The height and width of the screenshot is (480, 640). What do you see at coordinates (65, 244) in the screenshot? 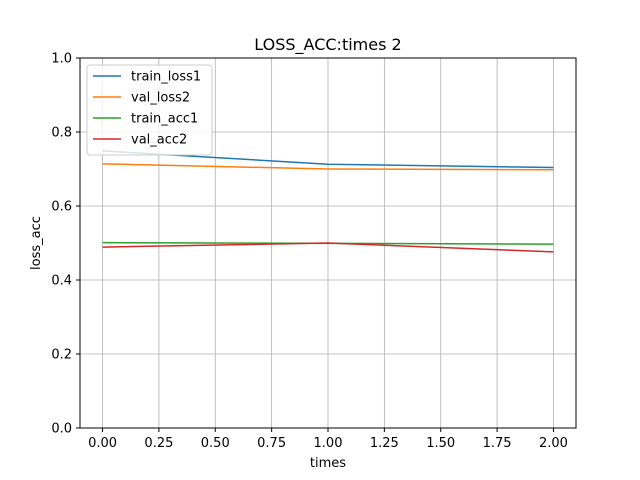
I see `y-axis-ticks: 0.0 0.2 0.4 0.6 0.8 1.0` at bounding box center [65, 244].